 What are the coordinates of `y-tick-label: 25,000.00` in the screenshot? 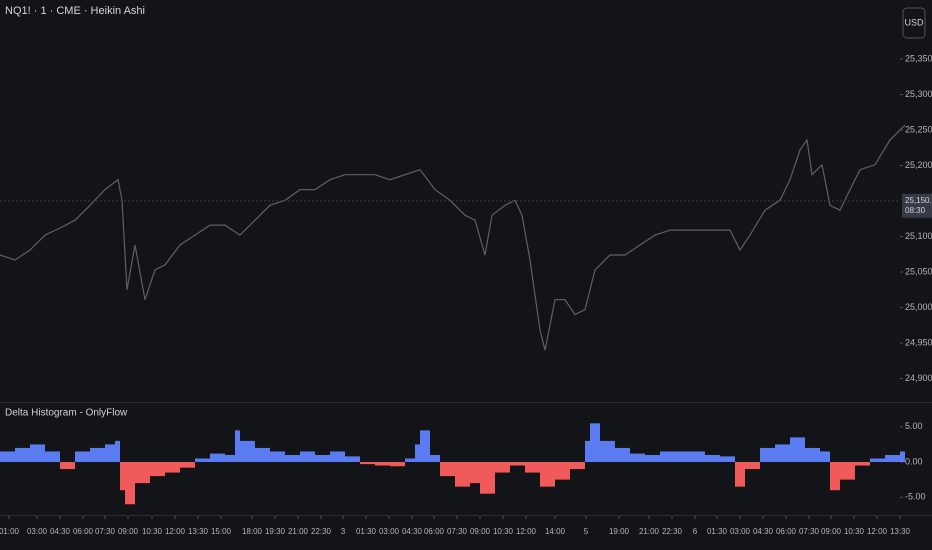 It's located at (918, 307).